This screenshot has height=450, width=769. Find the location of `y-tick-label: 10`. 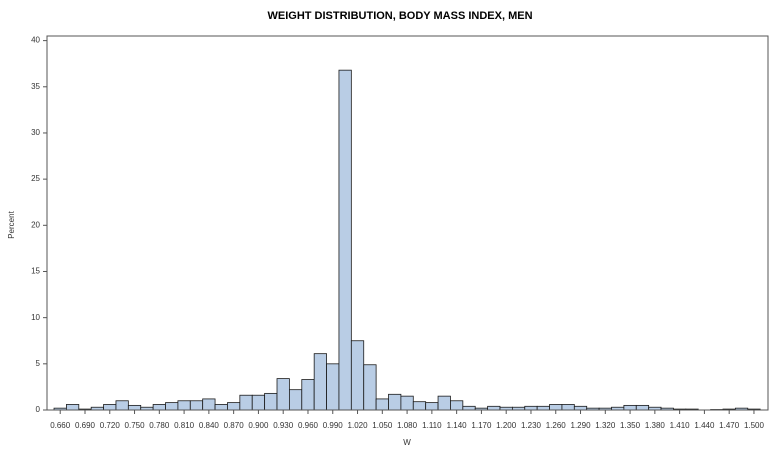

y-tick-label: 10 is located at coordinates (35, 317).